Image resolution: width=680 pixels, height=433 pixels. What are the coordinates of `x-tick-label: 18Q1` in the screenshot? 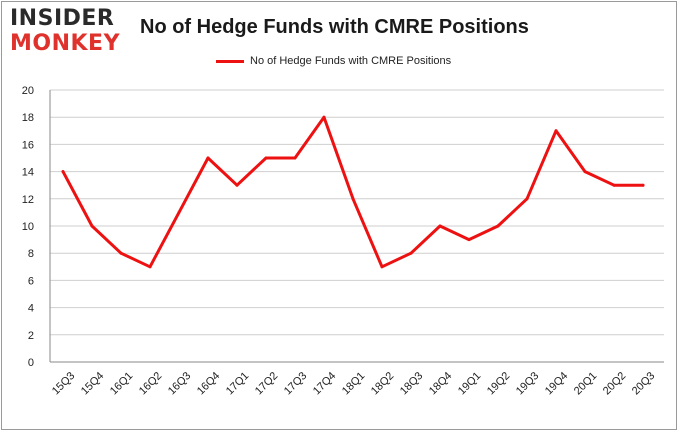 It's located at (354, 384).